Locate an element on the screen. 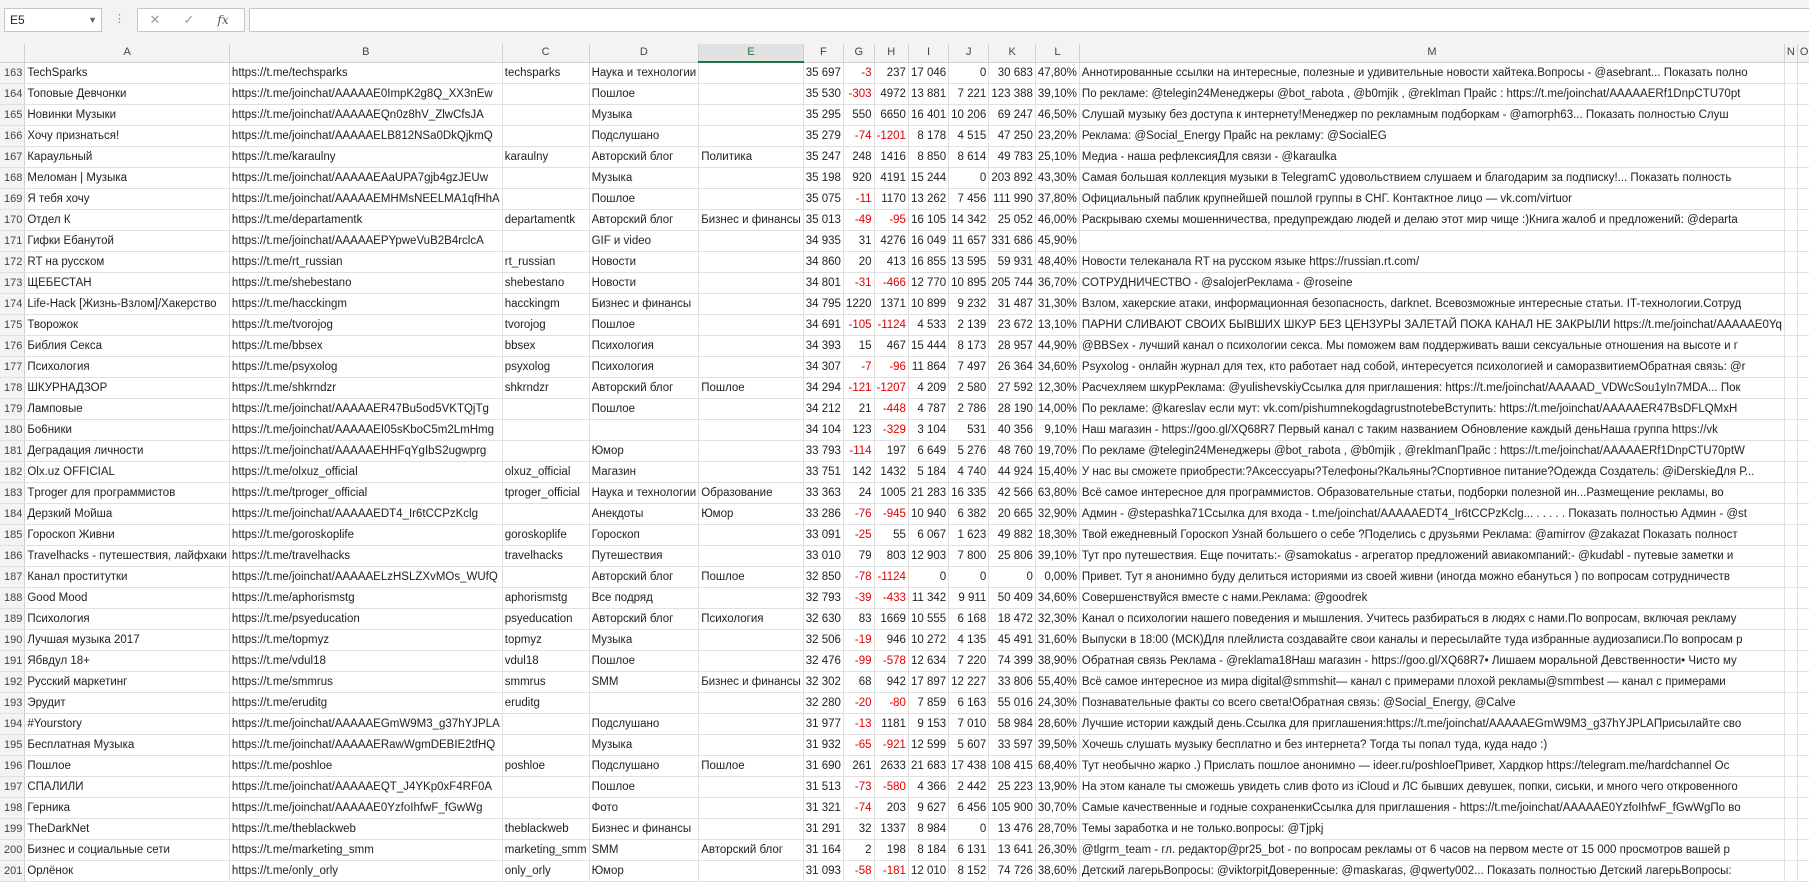  cell-l: 31,60% is located at coordinates (1057, 640).